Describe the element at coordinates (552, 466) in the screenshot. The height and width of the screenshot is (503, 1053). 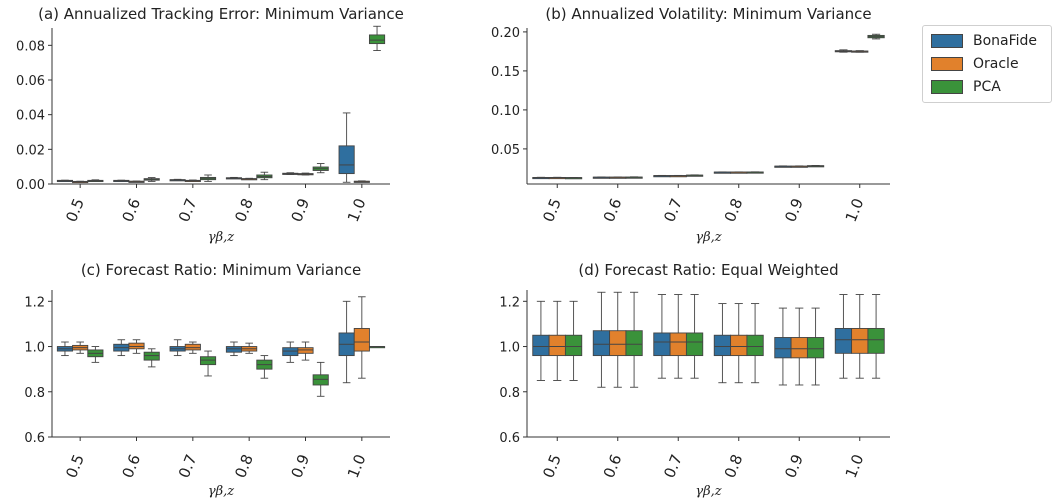
I see `x-tick-label: 0.5` at that location.